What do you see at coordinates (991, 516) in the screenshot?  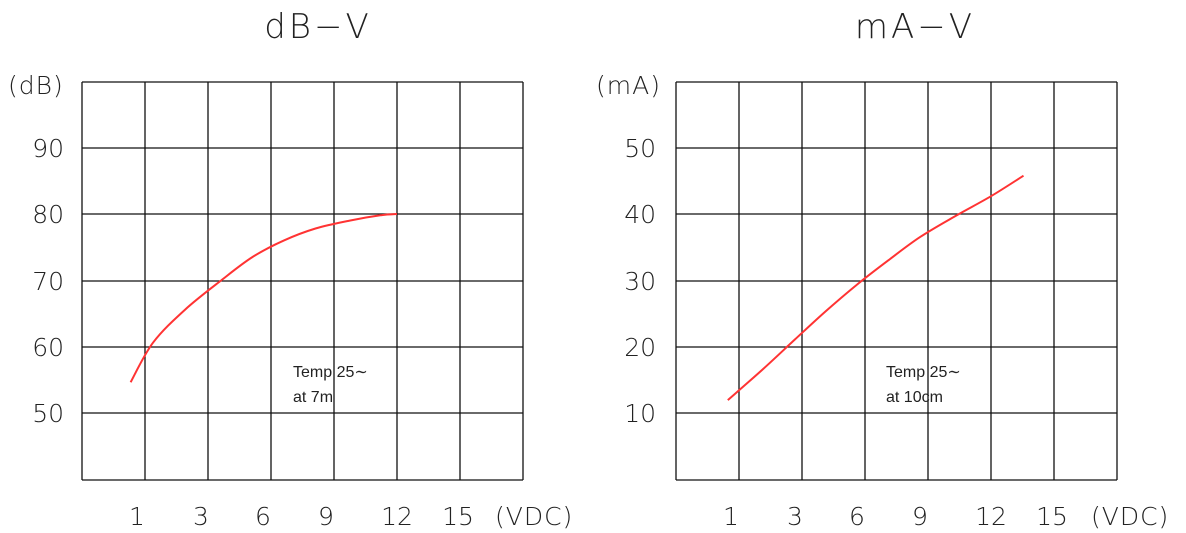 I see `ma-x-tick: 12` at bounding box center [991, 516].